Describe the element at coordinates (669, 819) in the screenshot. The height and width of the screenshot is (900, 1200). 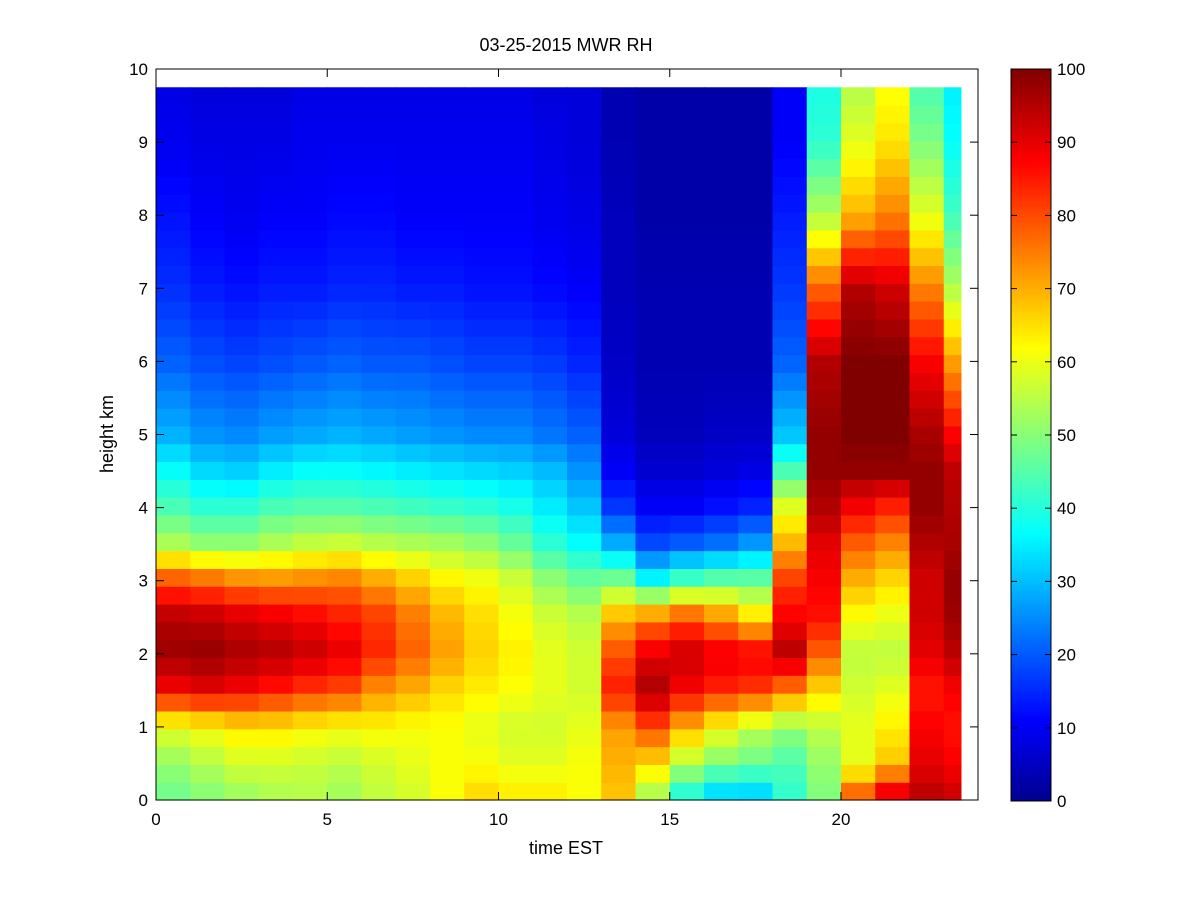
I see `x-tick-label: 15` at that location.